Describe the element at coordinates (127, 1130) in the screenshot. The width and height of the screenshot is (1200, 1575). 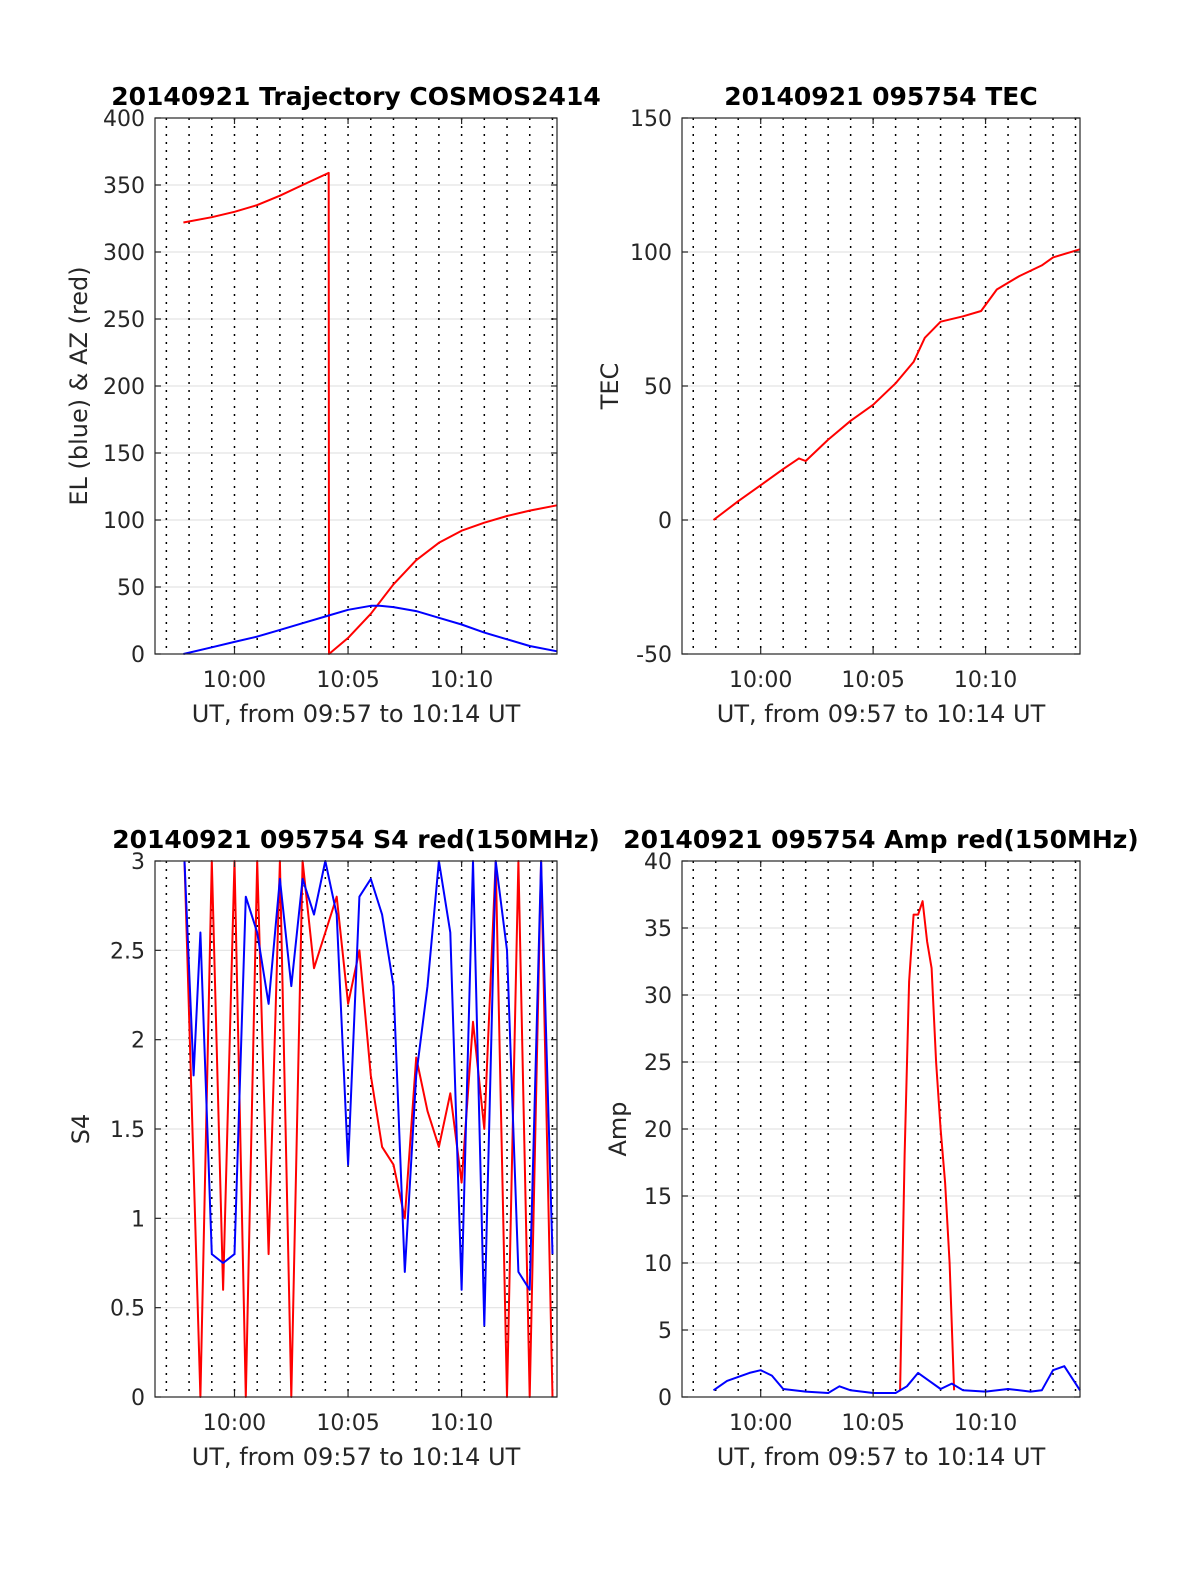
I see `chart2-ytick-label-3: 1.5` at that location.